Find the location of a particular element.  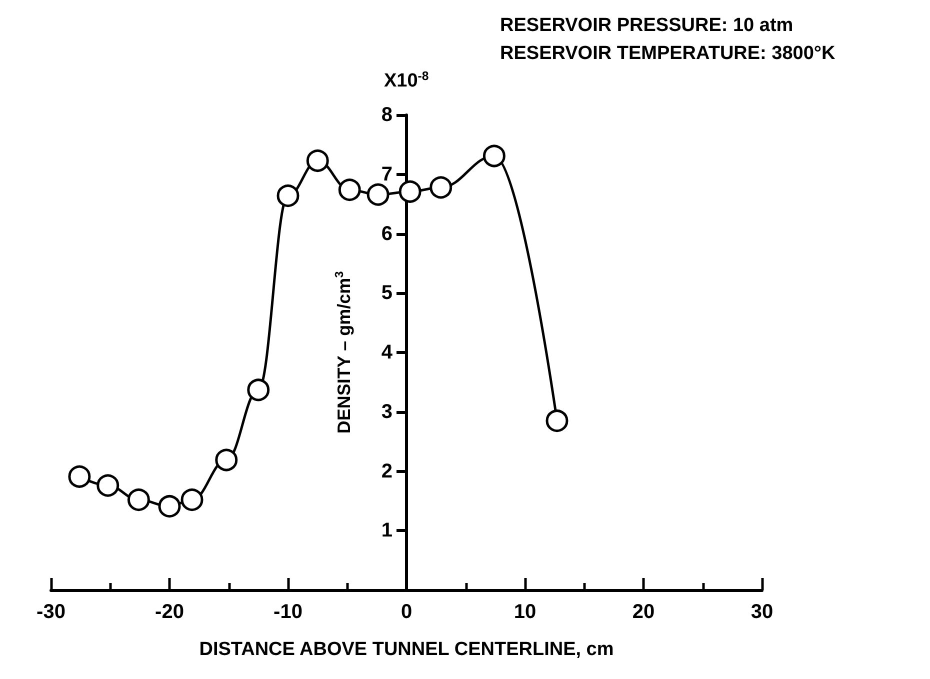

y-axis-title: DENSITY – gm/cm3 is located at coordinates (343, 352).